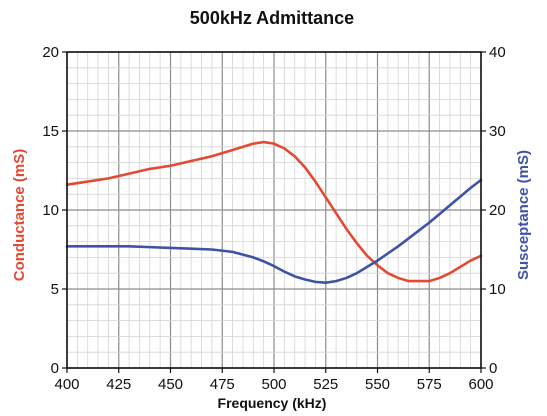 The height and width of the screenshot is (416, 547). I want to click on left-y-tick-label: 15, so click(50, 131).